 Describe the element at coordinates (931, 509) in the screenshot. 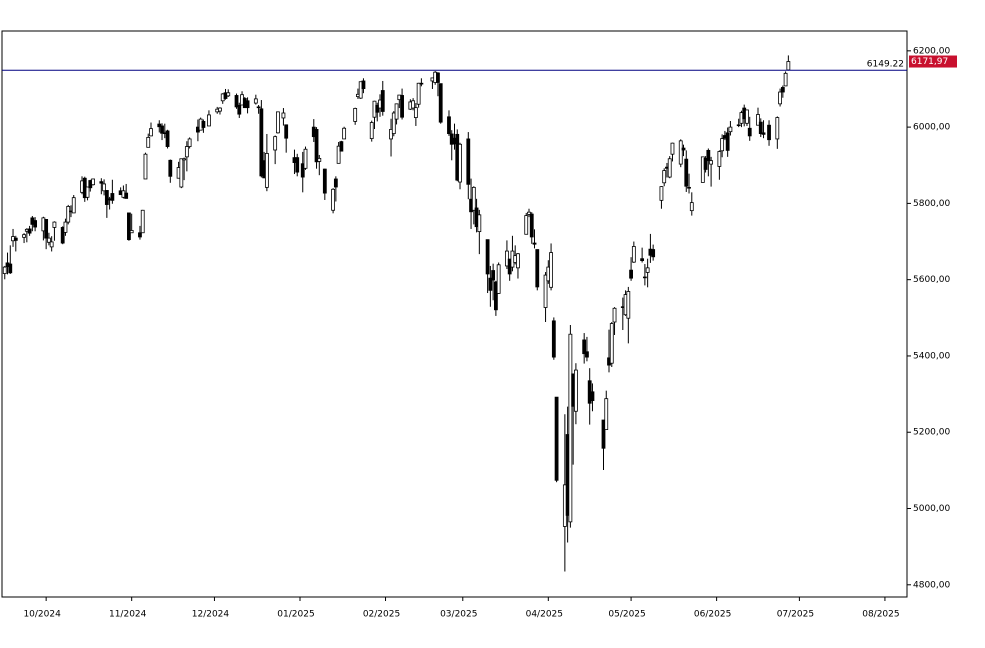

I see `y-tick-label: 5000,00` at that location.